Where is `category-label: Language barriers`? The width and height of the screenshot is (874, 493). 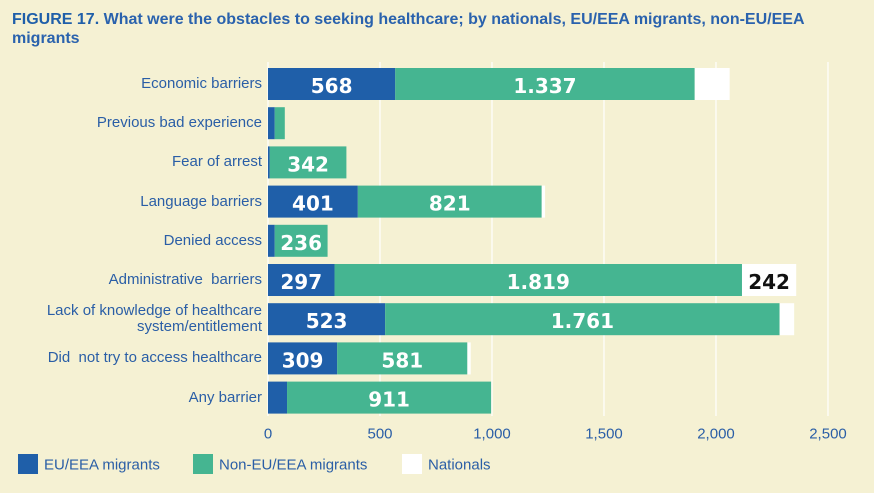
category-label: Language barriers is located at coordinates (201, 201).